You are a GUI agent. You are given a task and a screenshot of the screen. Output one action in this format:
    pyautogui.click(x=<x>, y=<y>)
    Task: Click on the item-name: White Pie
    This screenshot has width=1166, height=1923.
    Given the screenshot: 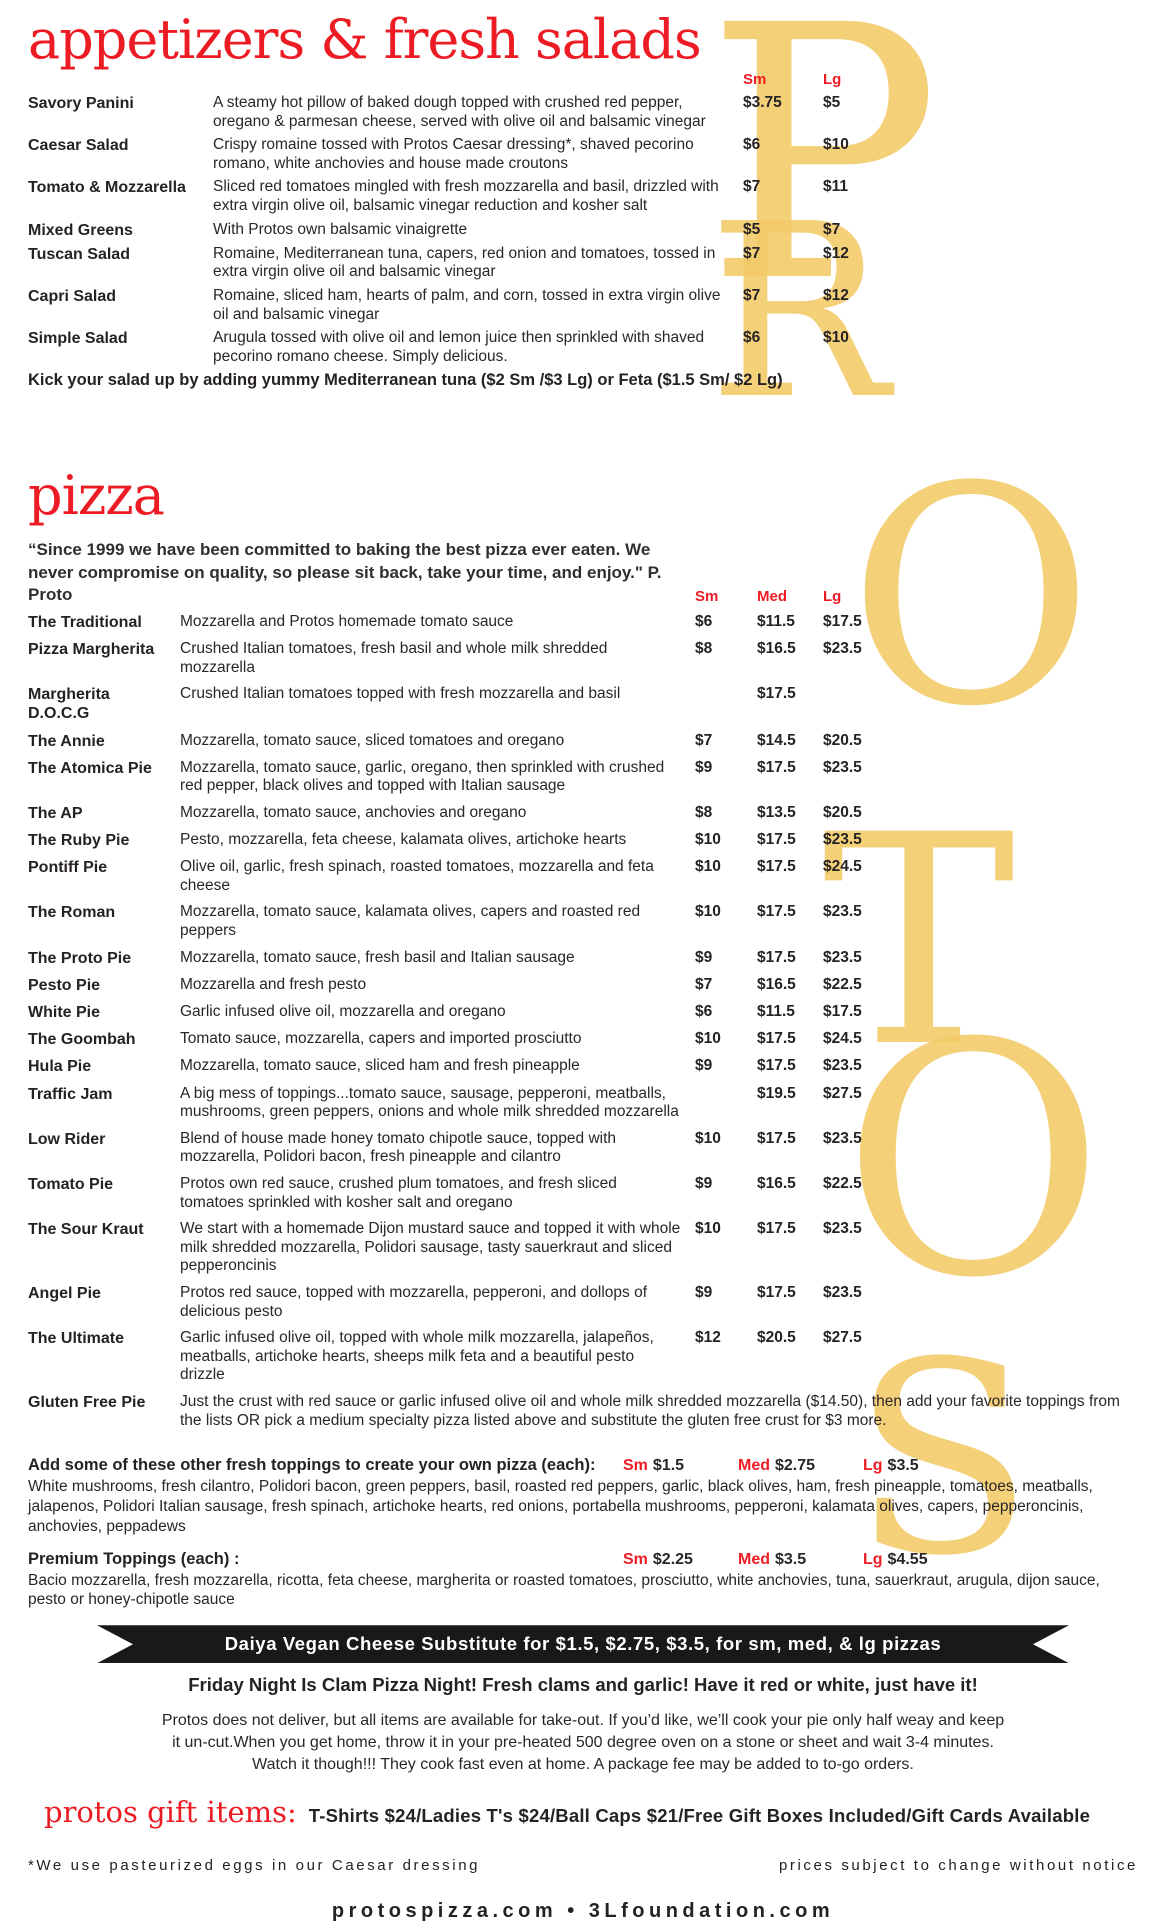 What is the action you would take?
    pyautogui.click(x=64, y=1013)
    